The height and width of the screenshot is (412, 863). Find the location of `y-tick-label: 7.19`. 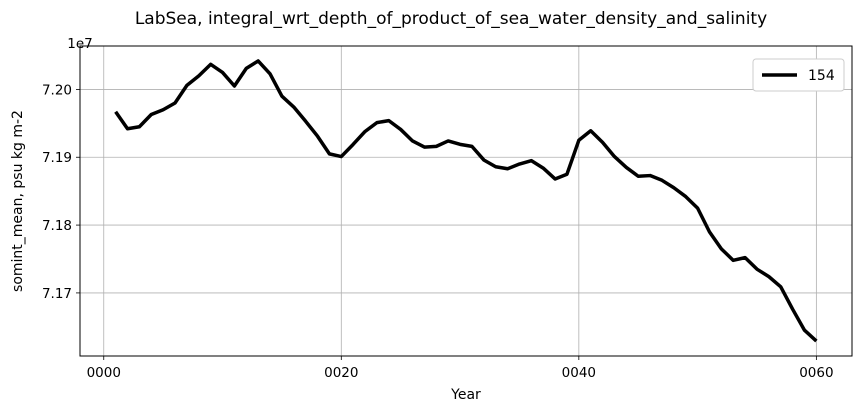

y-tick-label: 7.19 is located at coordinates (57, 158).